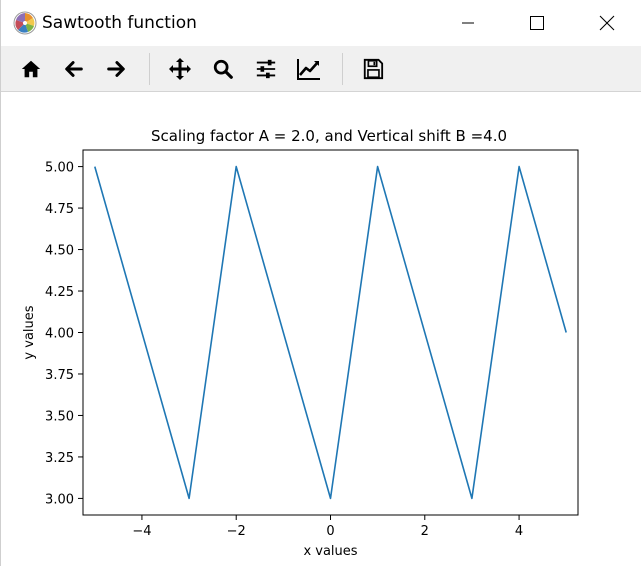 This screenshot has height=570, width=641. What do you see at coordinates (59, 375) in the screenshot?
I see `y-tick-label: 3.75` at bounding box center [59, 375].